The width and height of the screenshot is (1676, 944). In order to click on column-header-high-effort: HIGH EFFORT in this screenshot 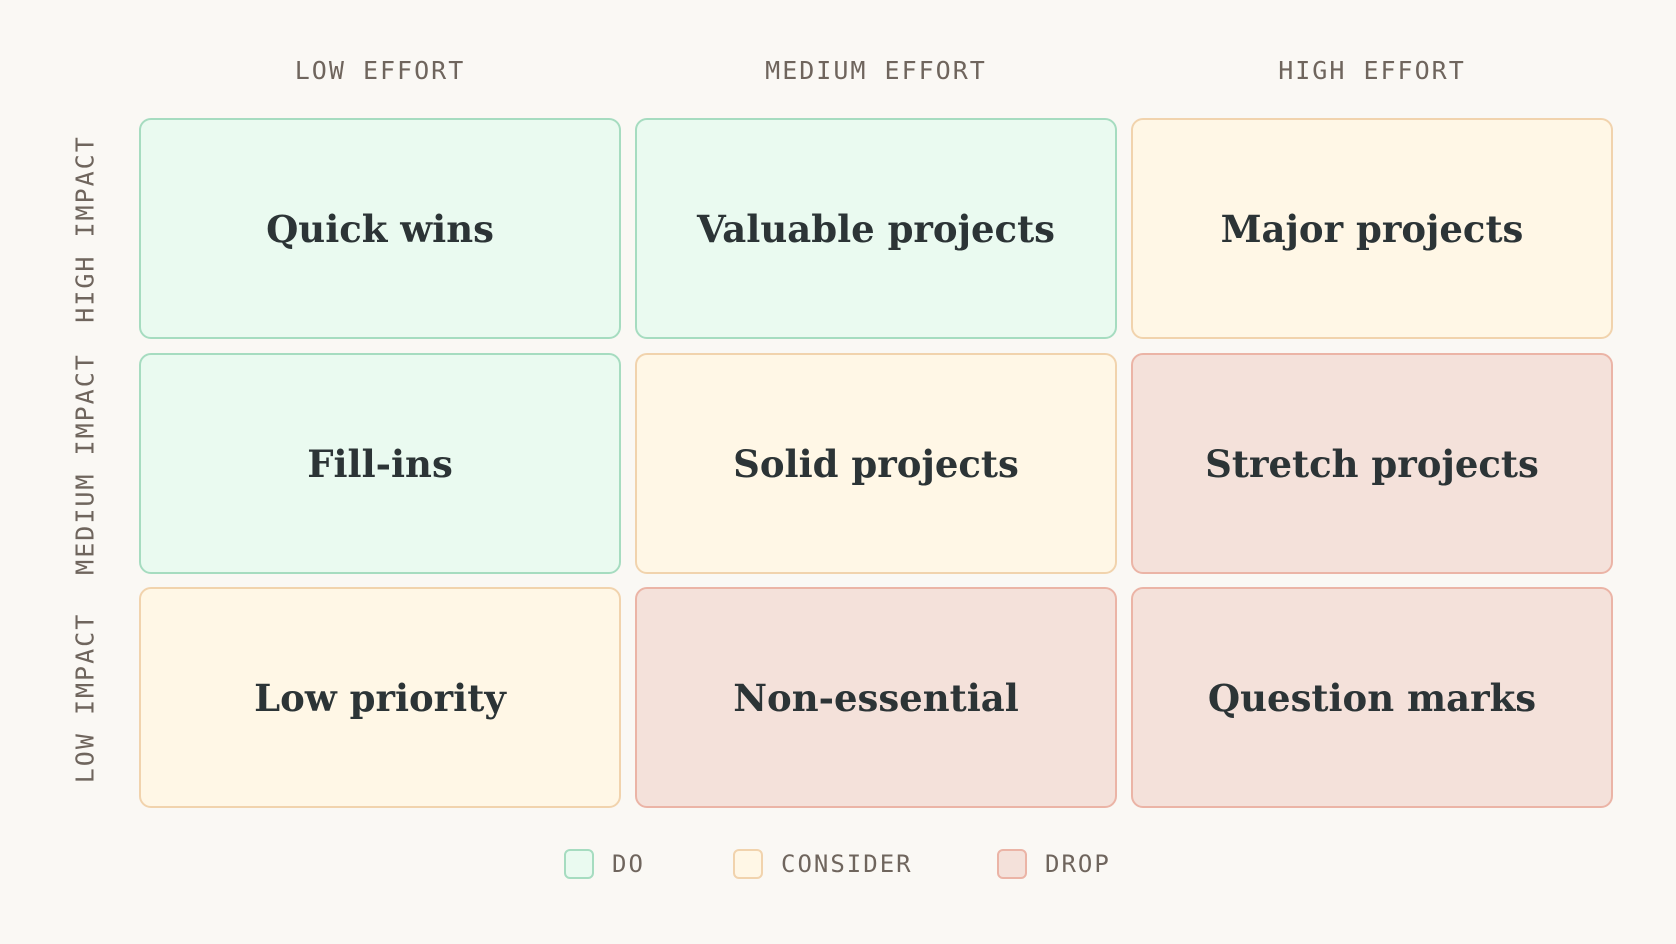, I will do `click(1372, 70)`.